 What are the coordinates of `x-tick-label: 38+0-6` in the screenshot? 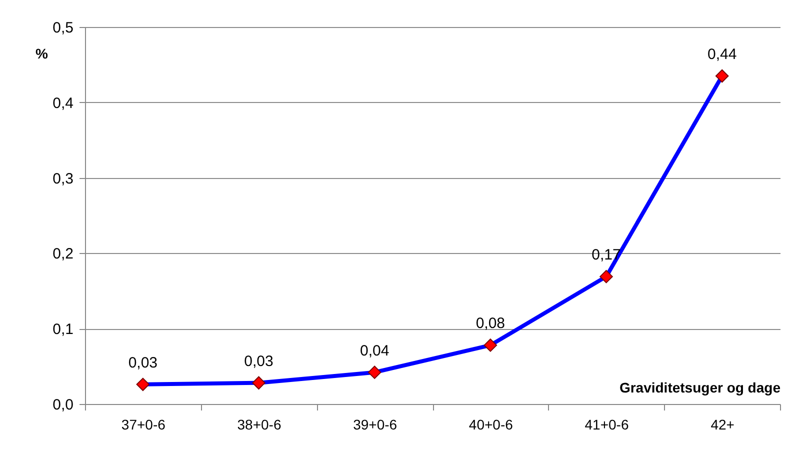 It's located at (259, 424).